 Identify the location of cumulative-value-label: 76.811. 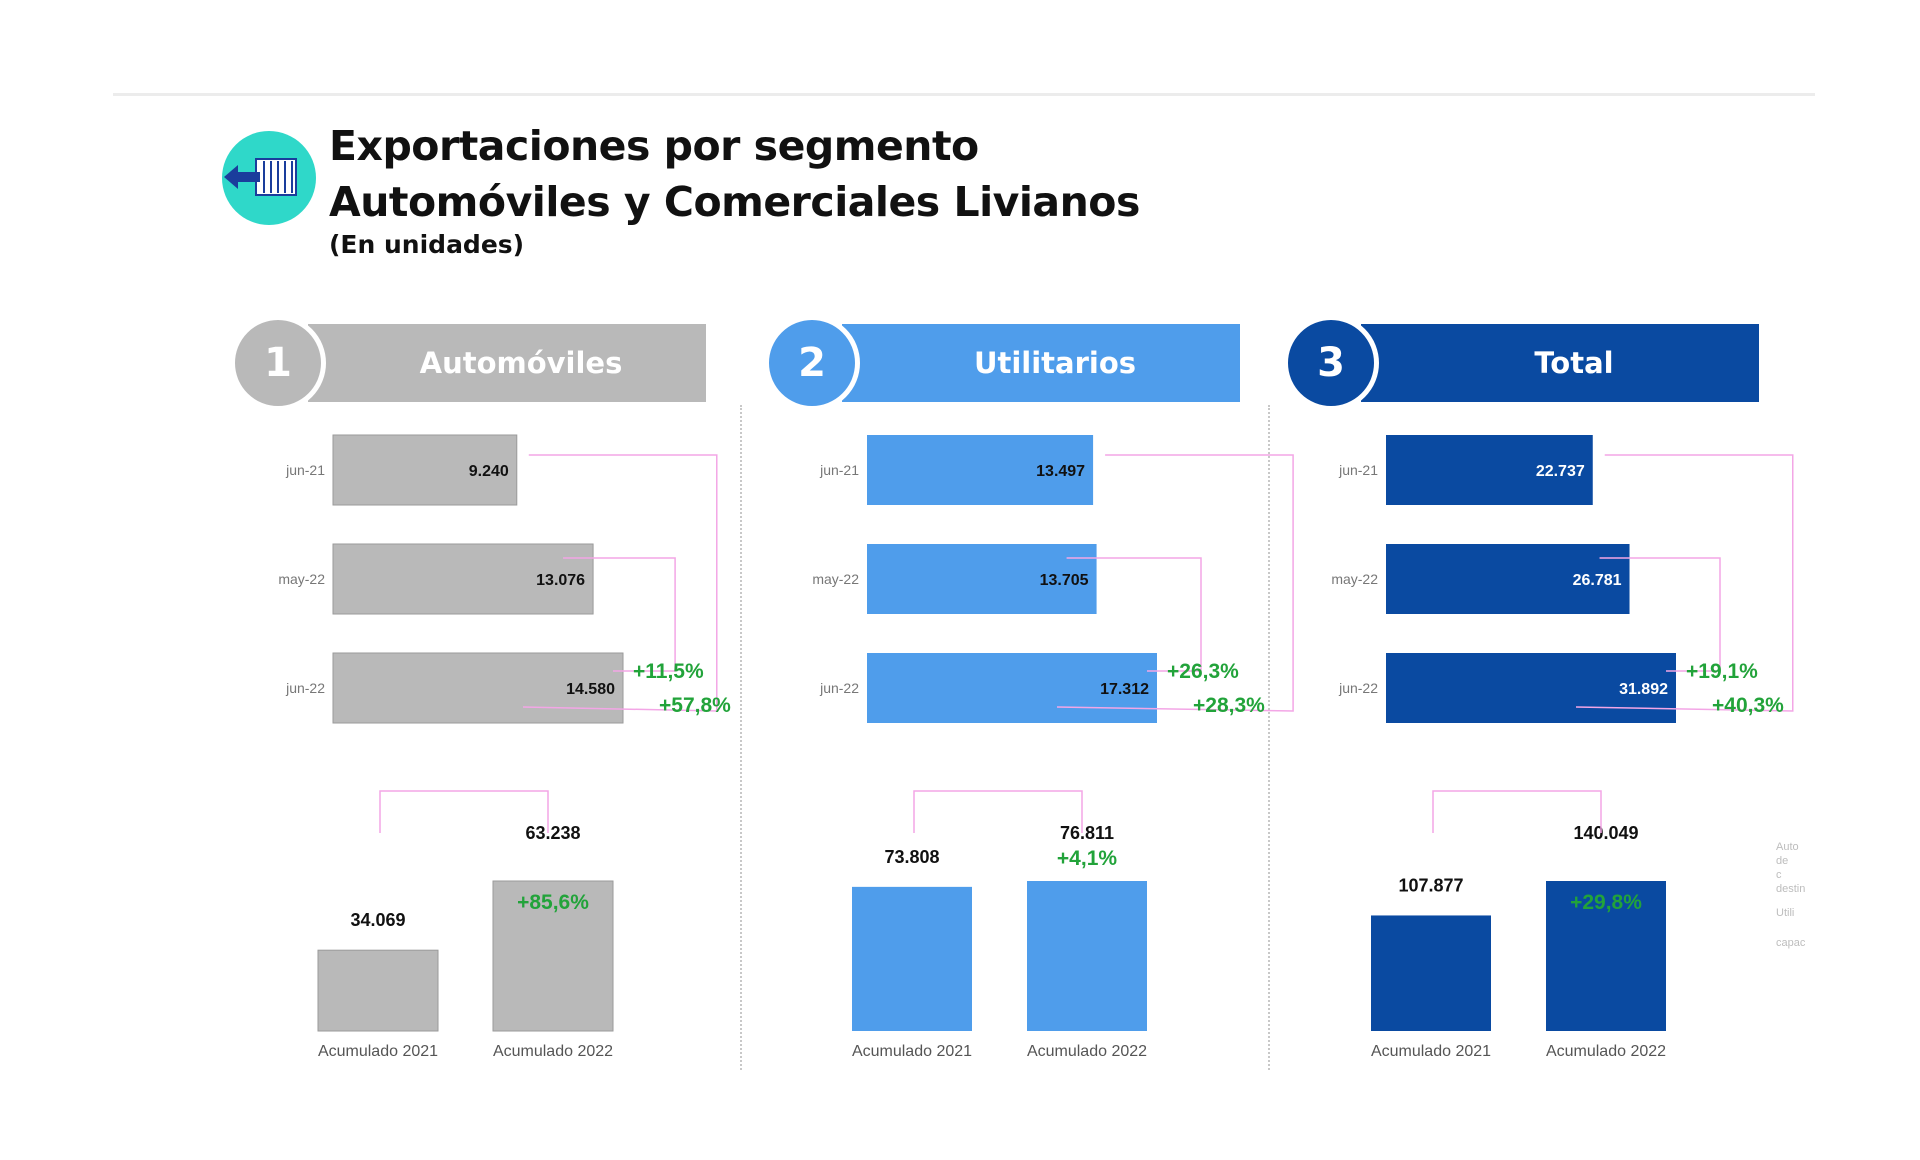
(1087, 833).